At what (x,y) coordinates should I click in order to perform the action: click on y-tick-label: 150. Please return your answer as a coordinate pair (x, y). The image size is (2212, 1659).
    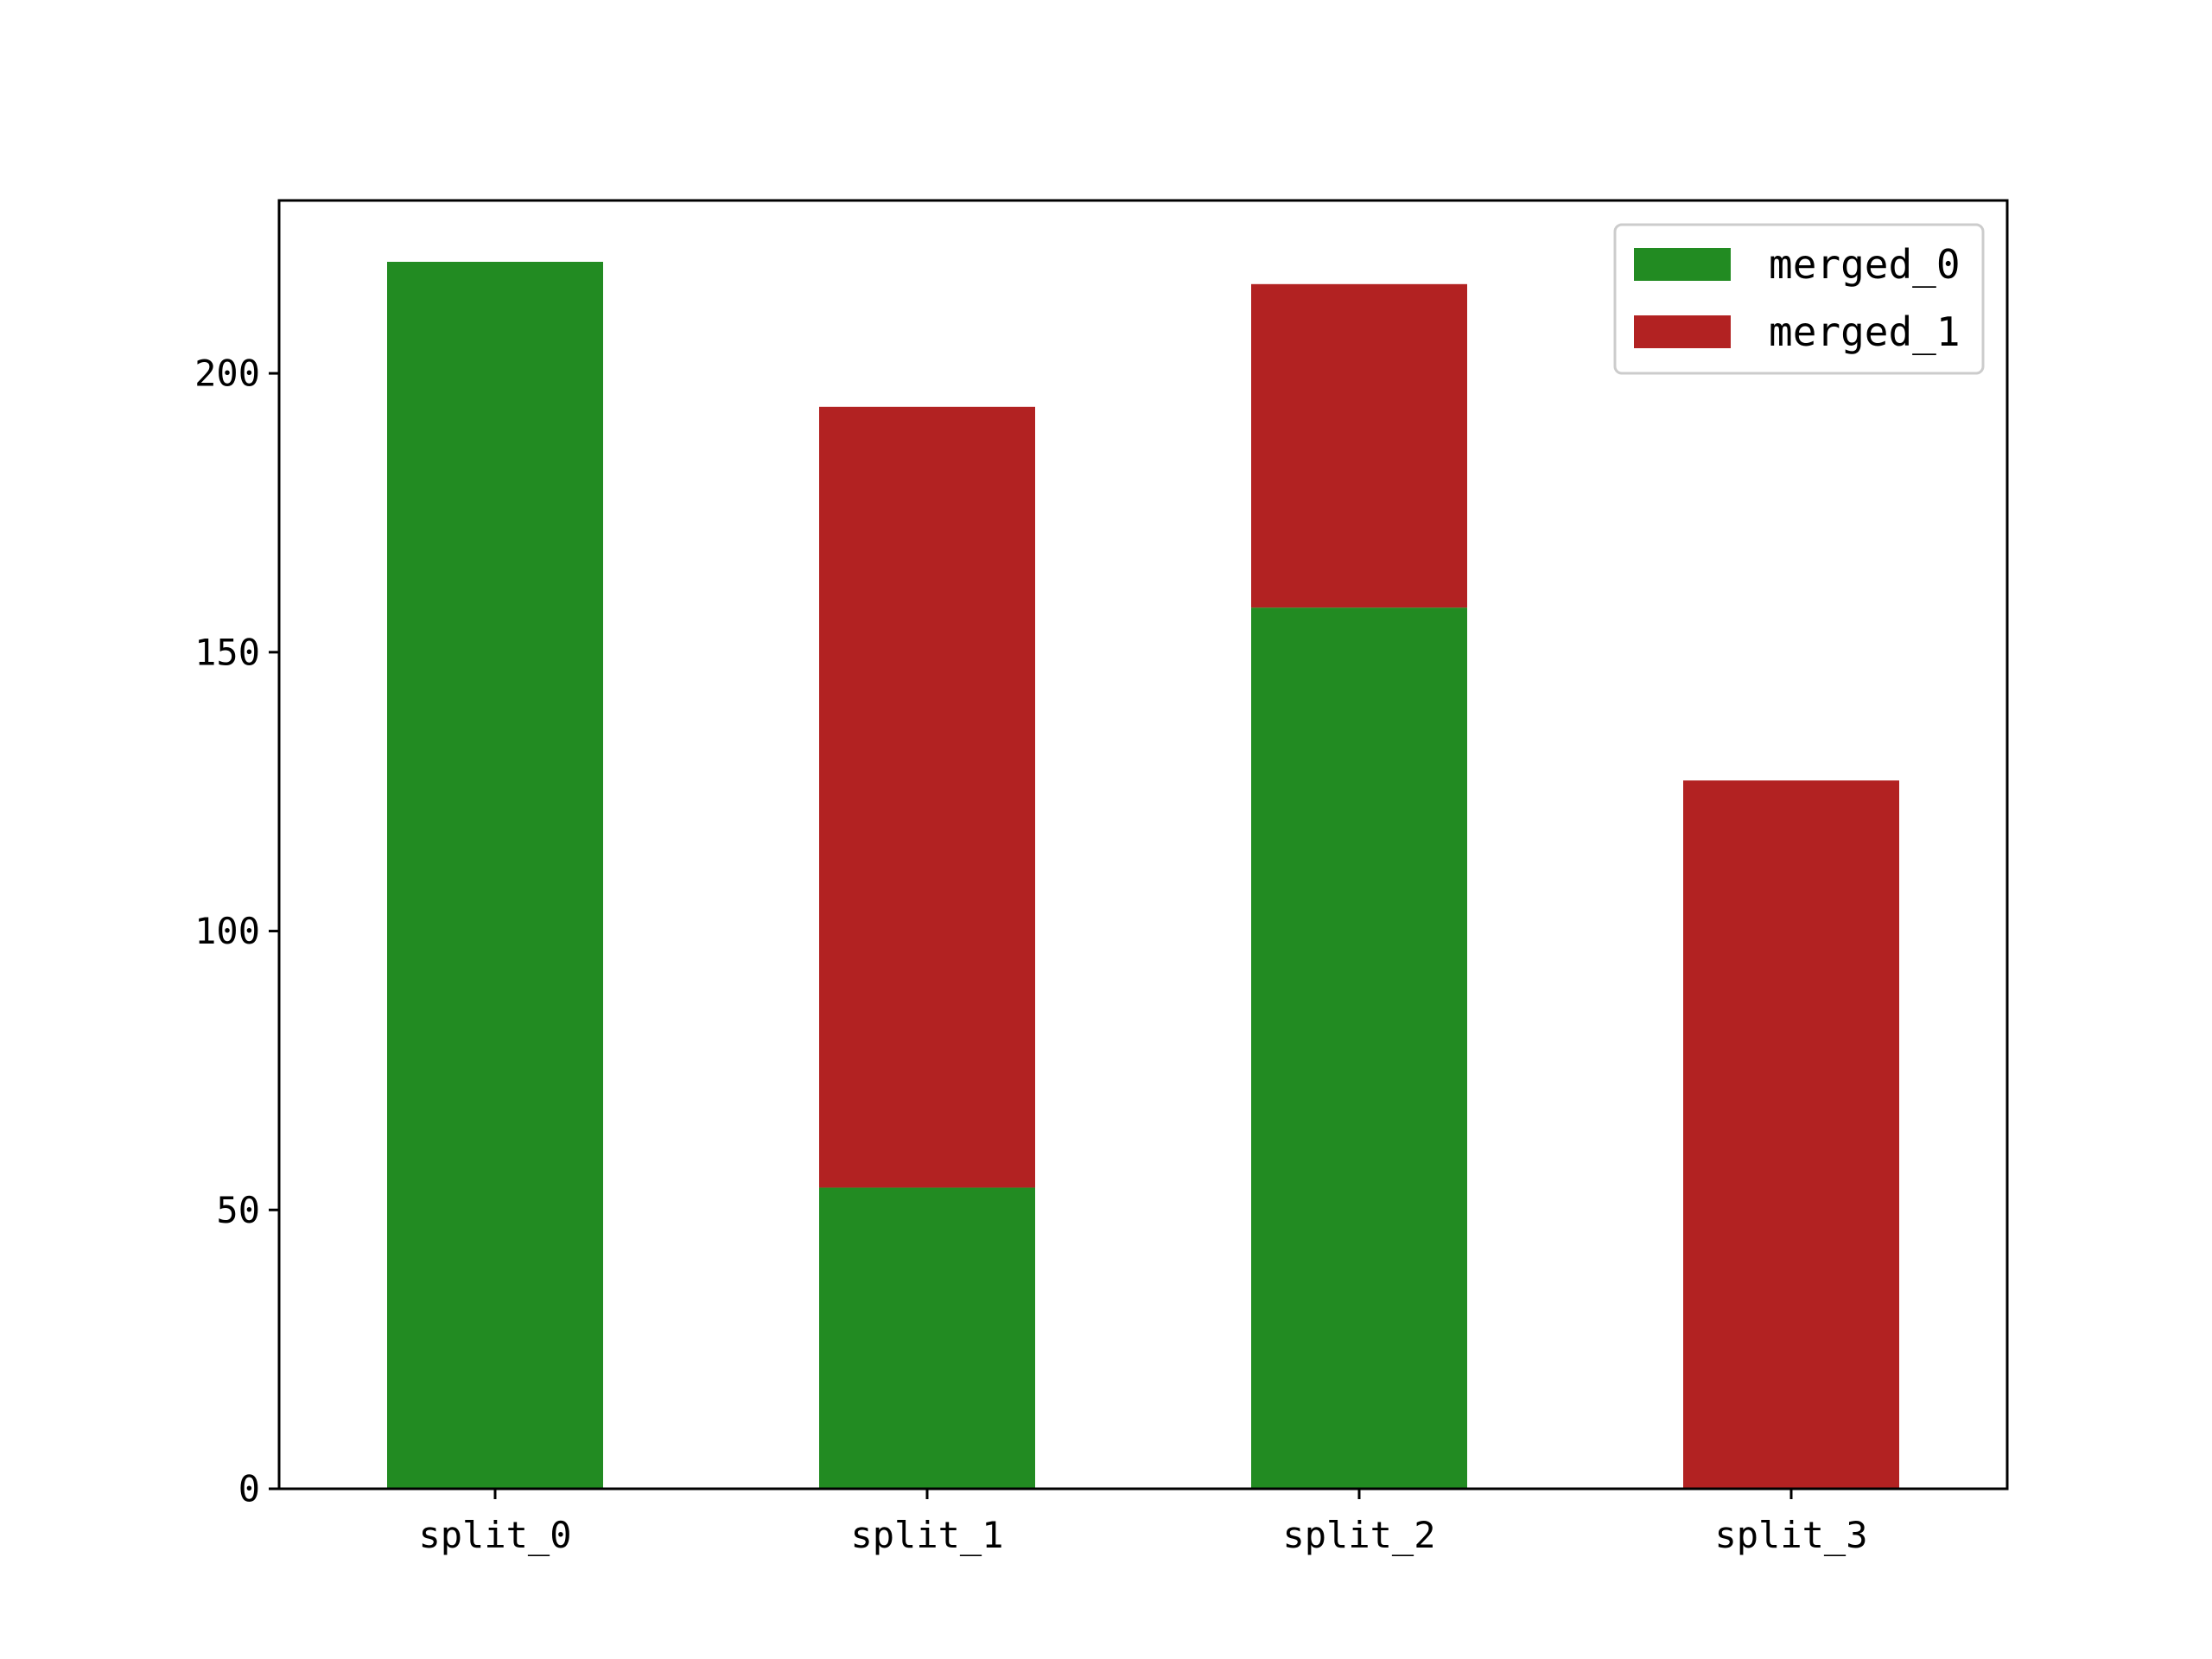
    Looking at the image, I should click on (227, 652).